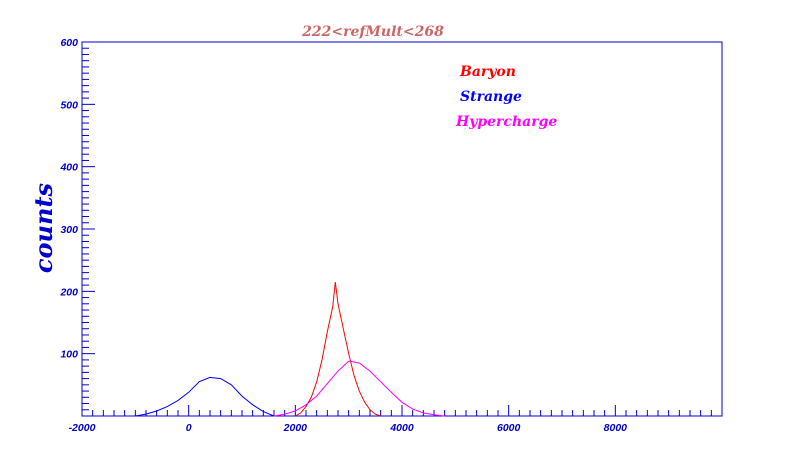  I want to click on y-tick-label: 200, so click(68, 292).